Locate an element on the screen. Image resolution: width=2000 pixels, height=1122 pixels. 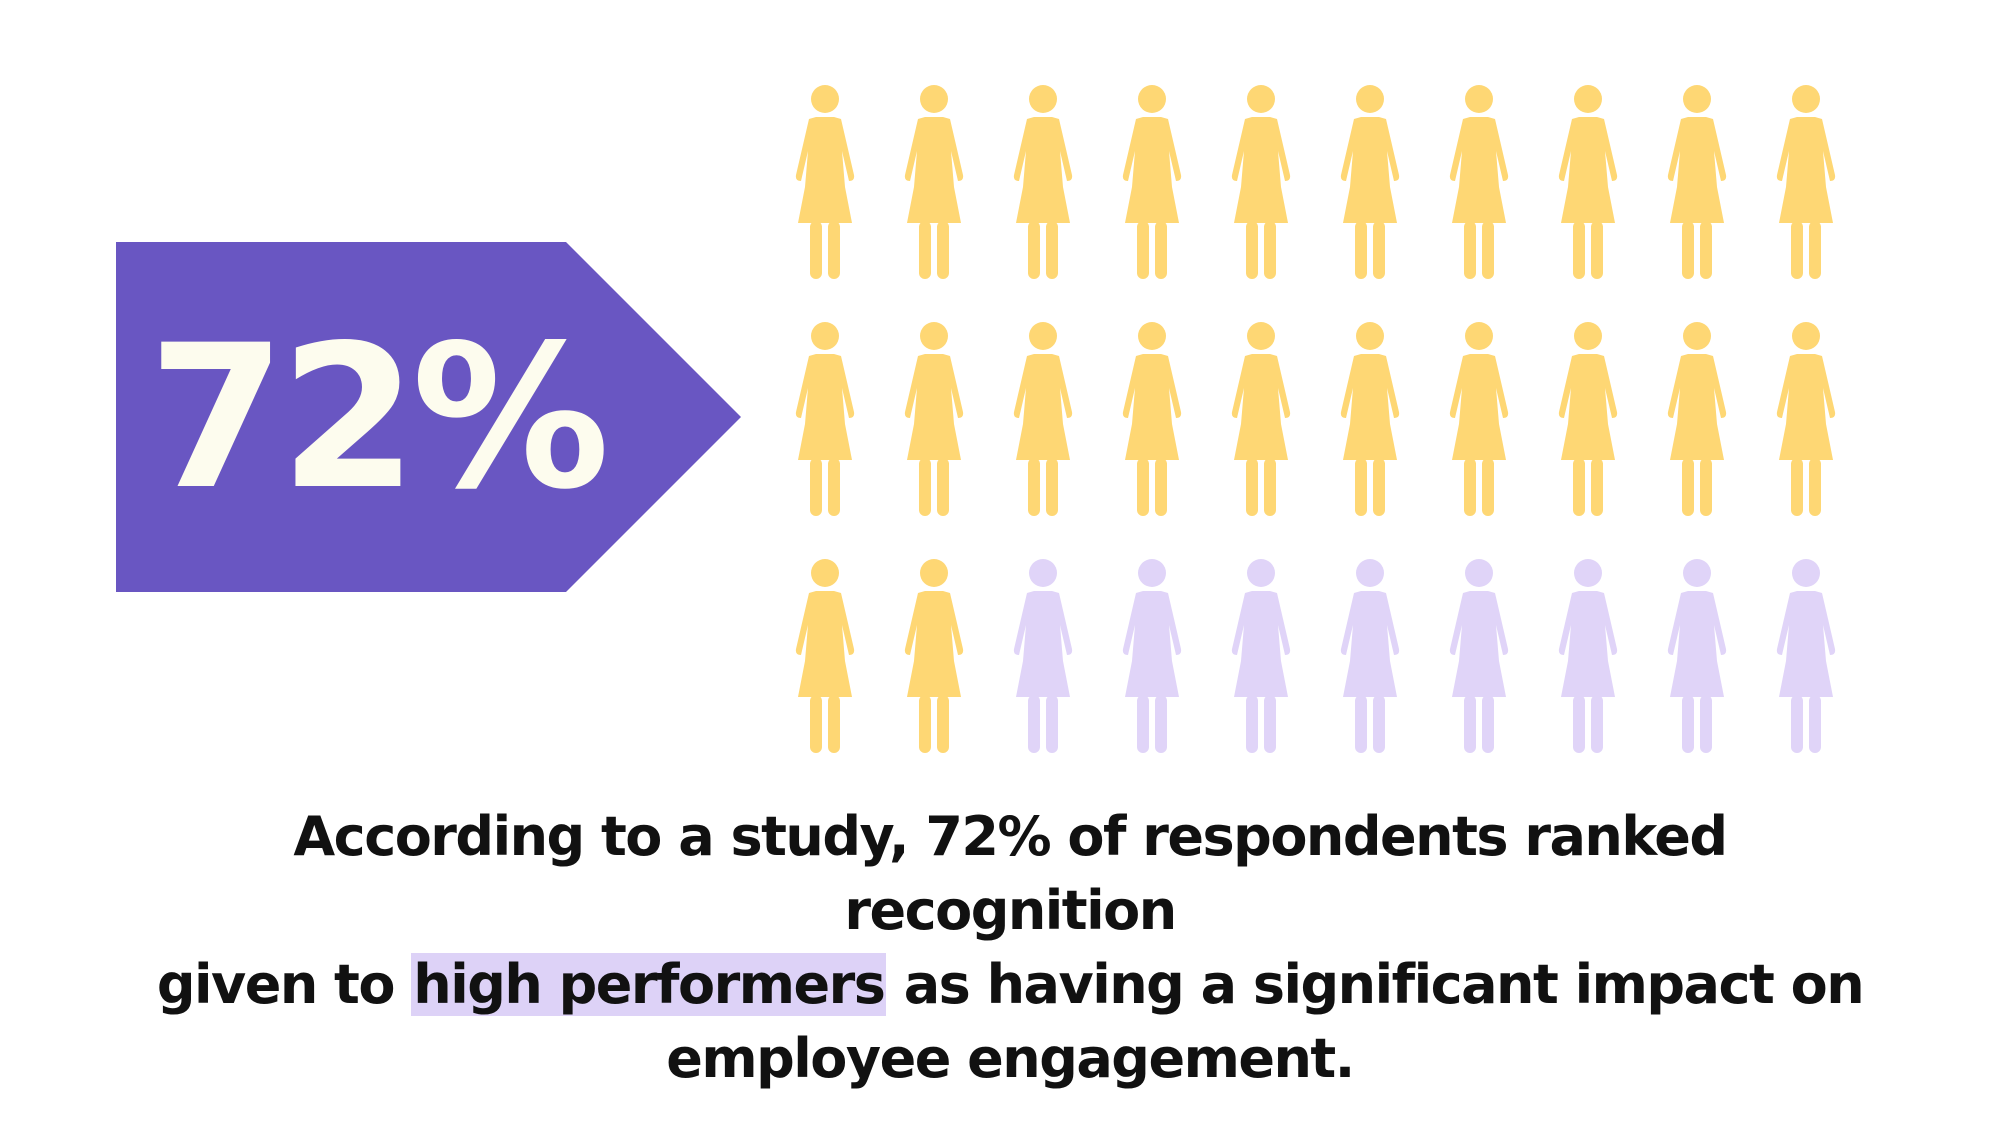
badge-background is located at coordinates (428, 417).